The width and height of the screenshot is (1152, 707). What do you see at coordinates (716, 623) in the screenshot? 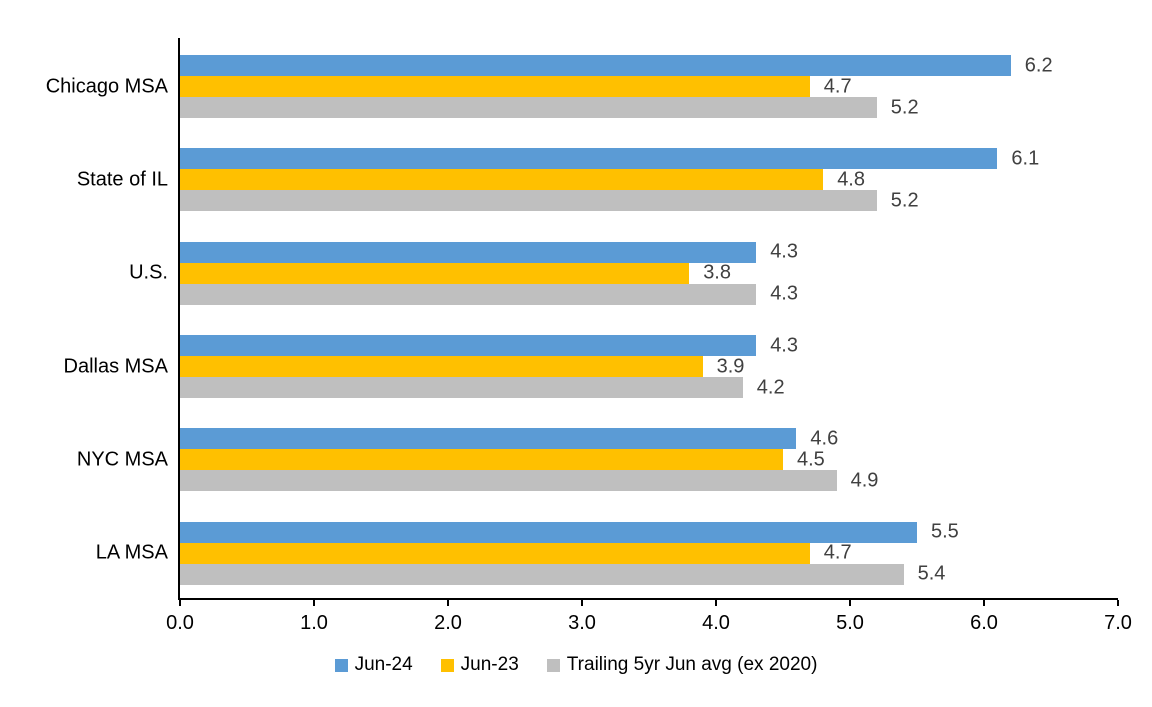
I see `x-axis-tick-label: 4.0` at bounding box center [716, 623].